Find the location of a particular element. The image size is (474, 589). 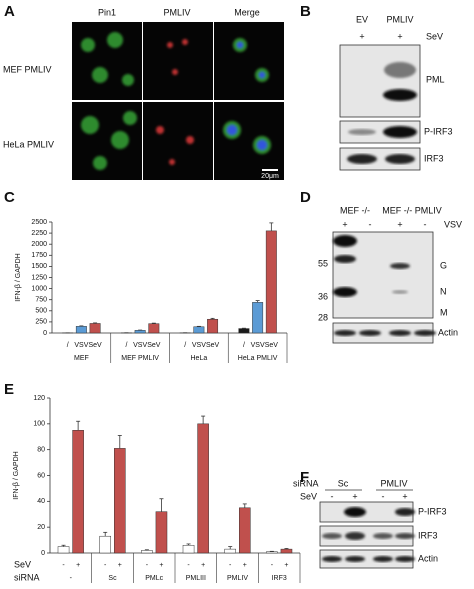

group-label: PMLIV is located at coordinates (237, 578).